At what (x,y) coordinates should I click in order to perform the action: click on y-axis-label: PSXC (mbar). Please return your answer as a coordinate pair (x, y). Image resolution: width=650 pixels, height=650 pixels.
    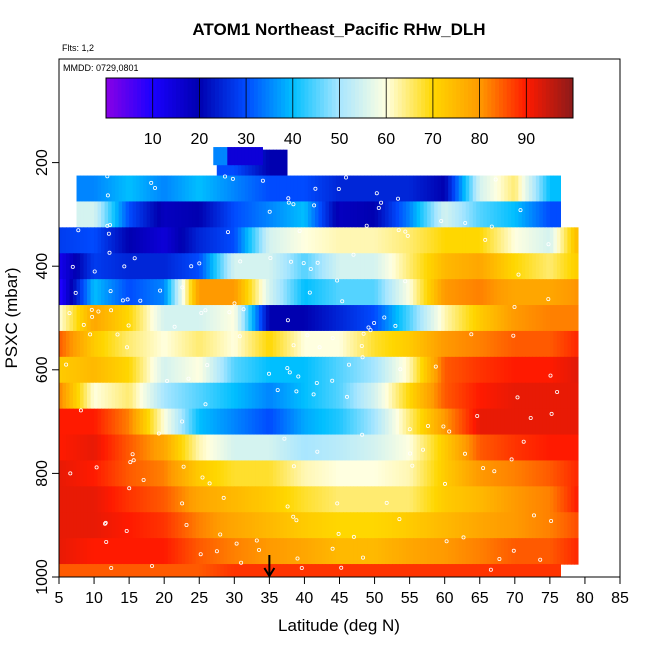
    Looking at the image, I should click on (11, 317).